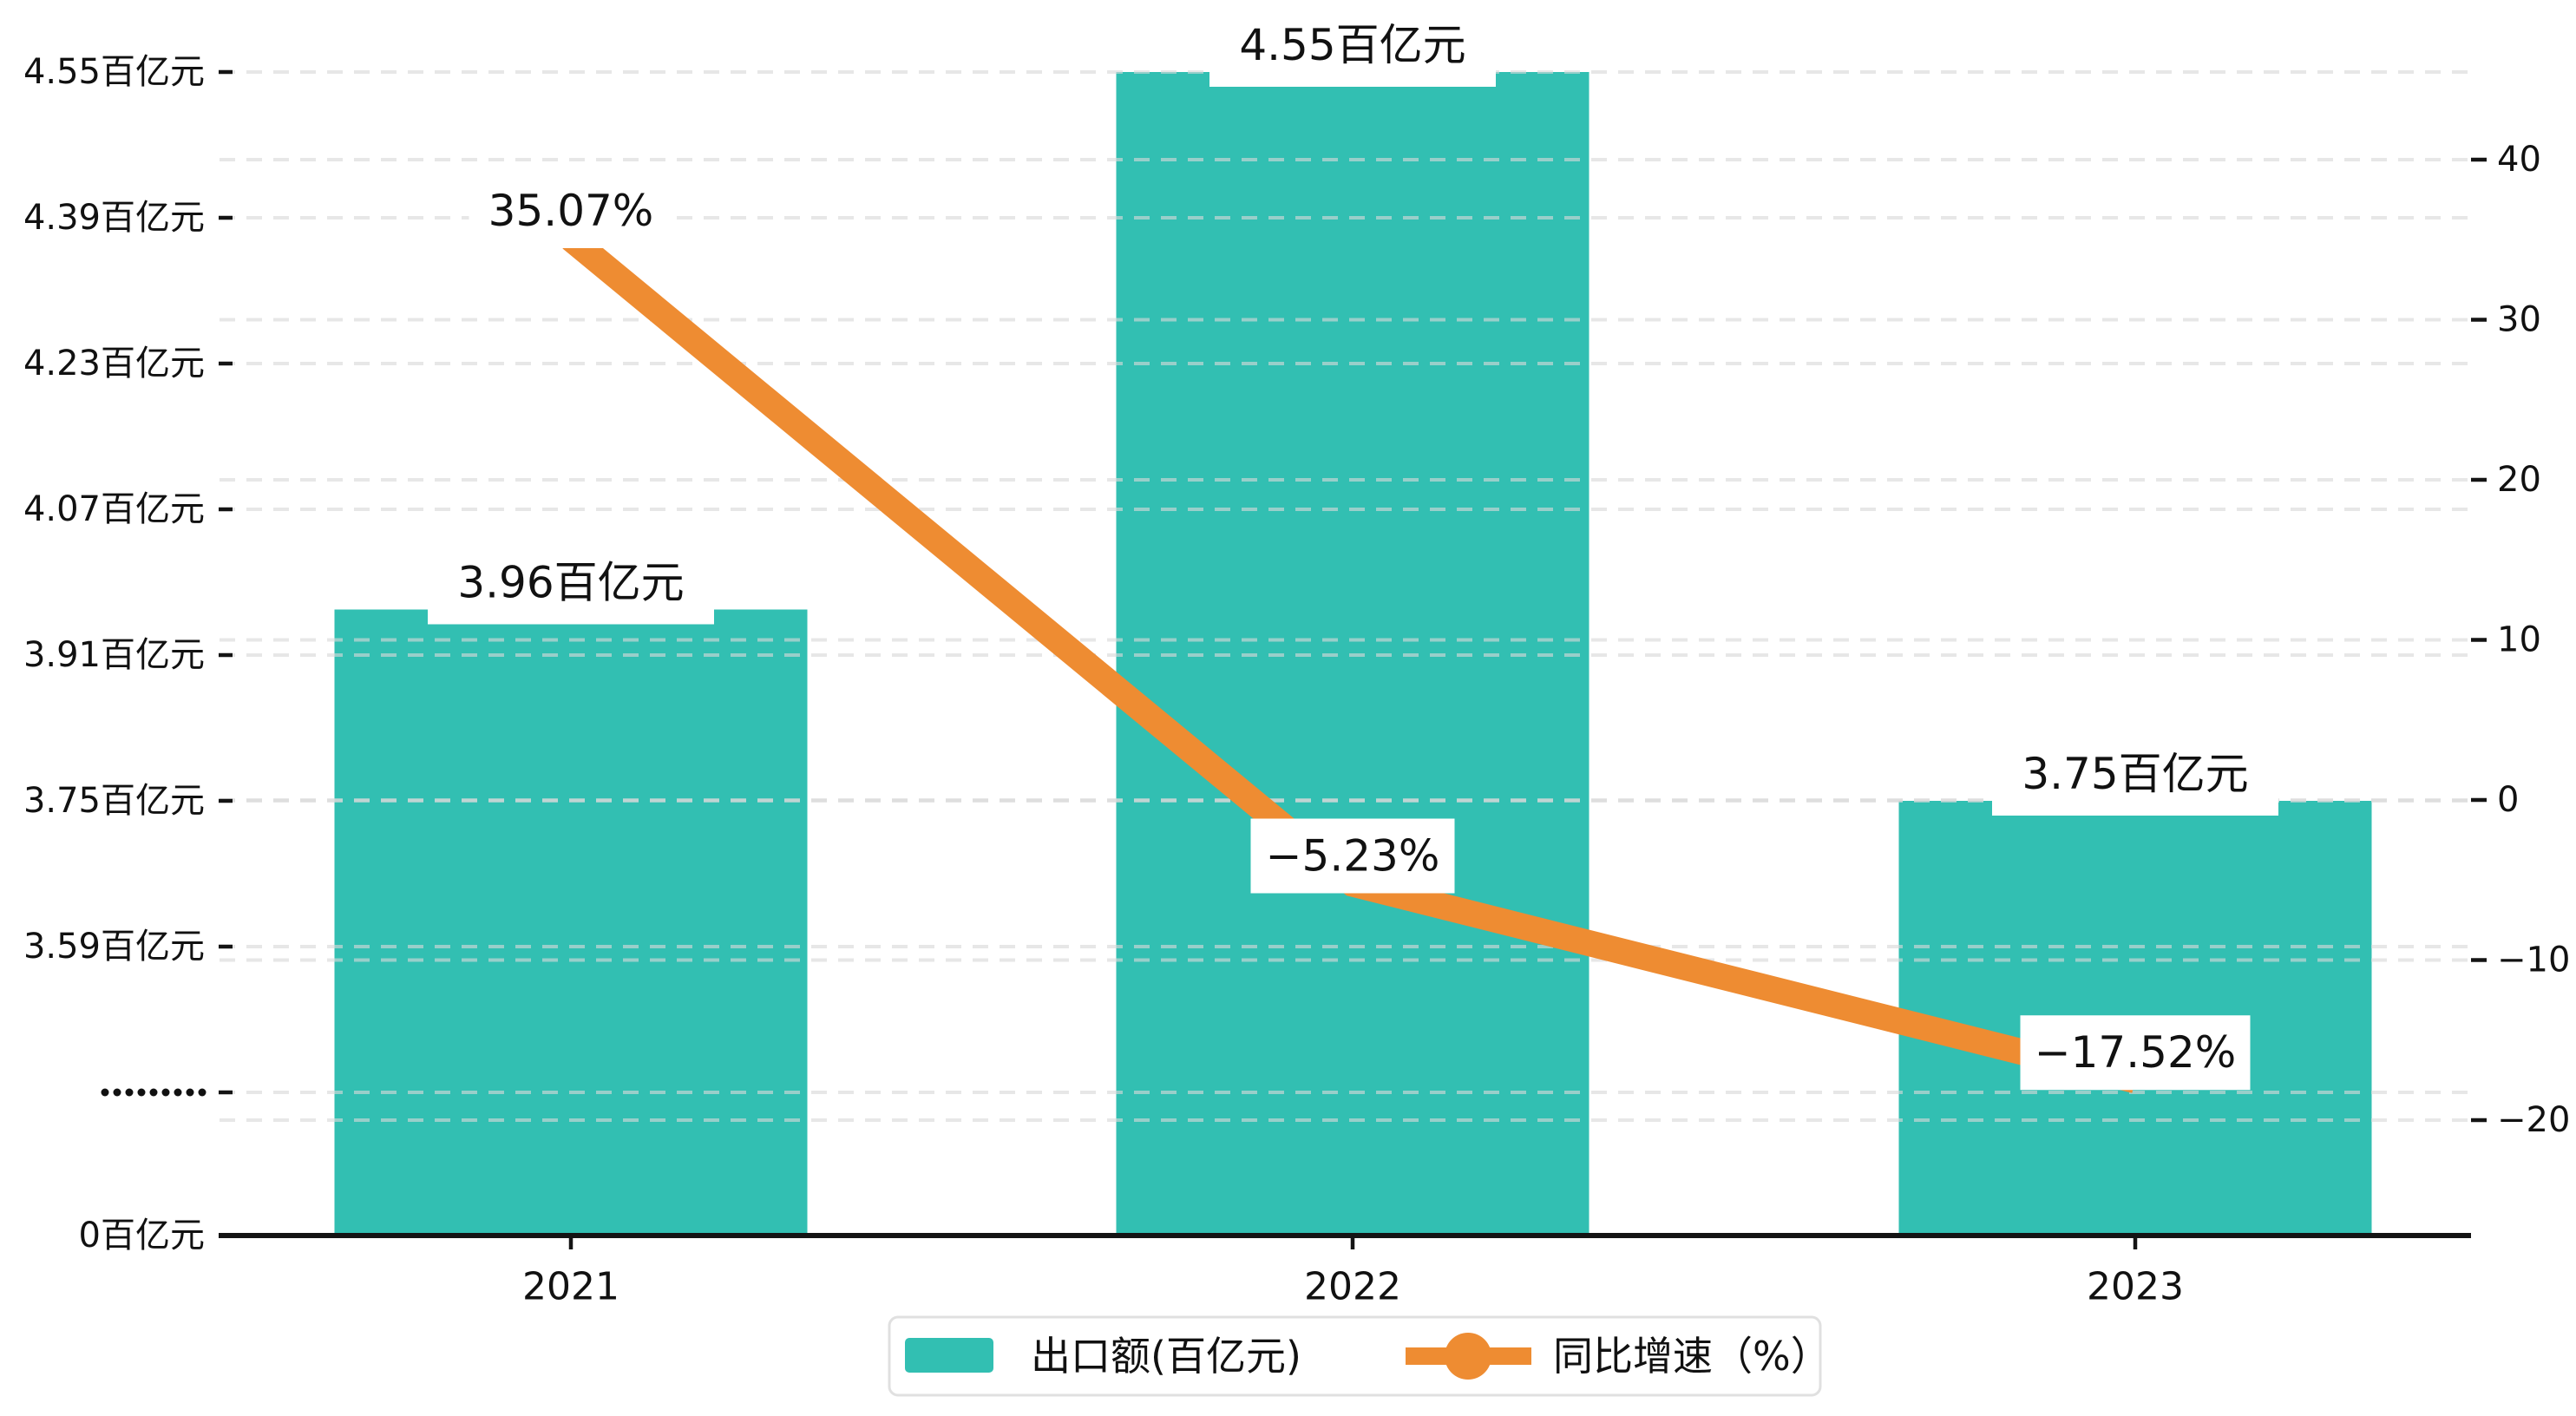 Image resolution: width=2576 pixels, height=1416 pixels. I want to click on x-axis-label-2022: 2022, so click(1352, 1287).